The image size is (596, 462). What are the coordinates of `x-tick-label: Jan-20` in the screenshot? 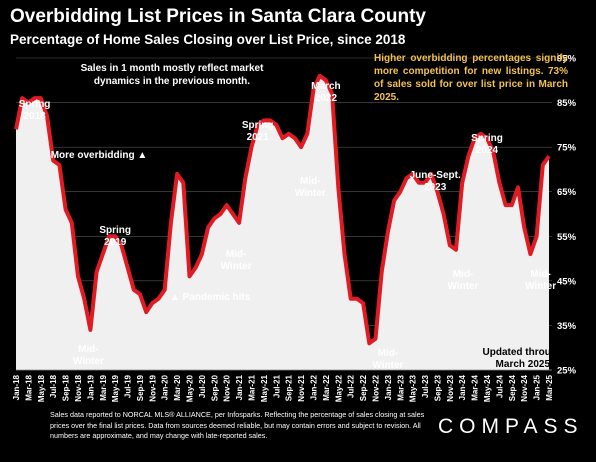 It's located at (165, 387).